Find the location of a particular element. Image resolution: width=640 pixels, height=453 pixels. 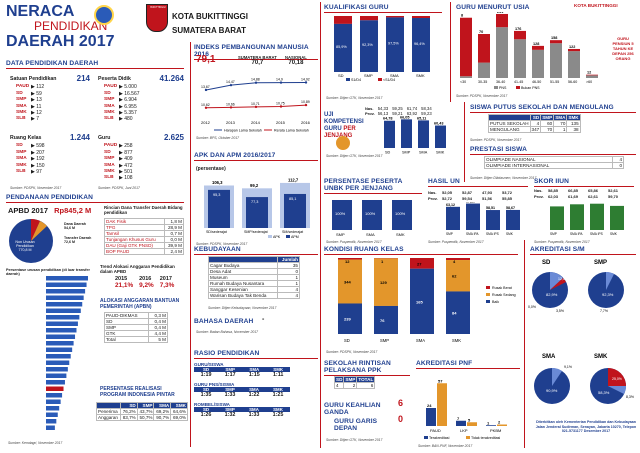

ipm-value: 79,1 is located at coordinates (206, 59).